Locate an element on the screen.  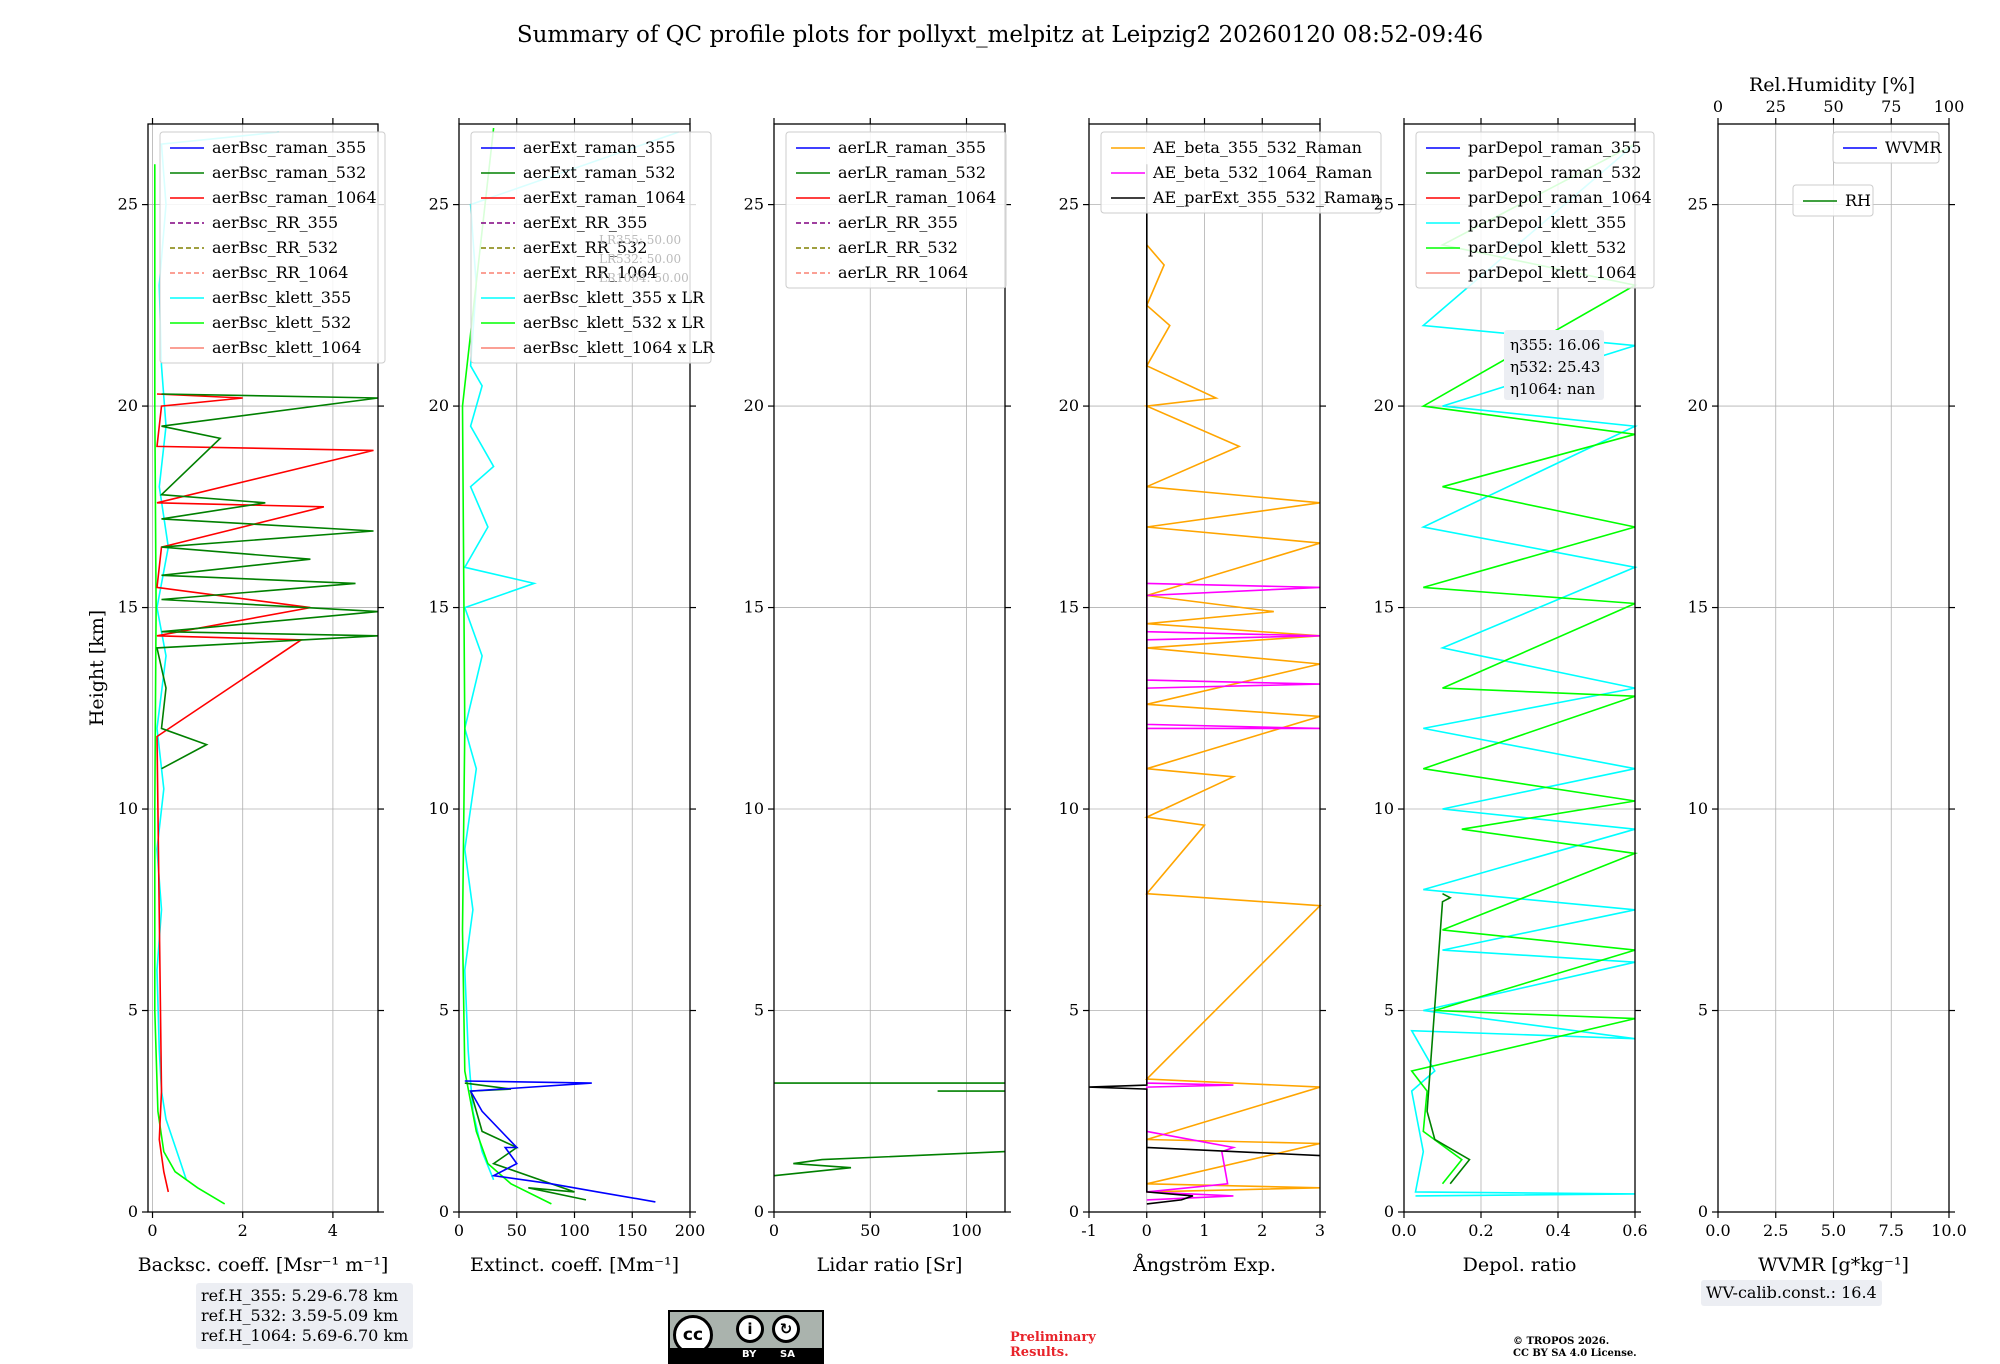
x-axis-label: Backsc. coeff. [Msr⁻¹ m⁻¹] is located at coordinates (263, 1265).